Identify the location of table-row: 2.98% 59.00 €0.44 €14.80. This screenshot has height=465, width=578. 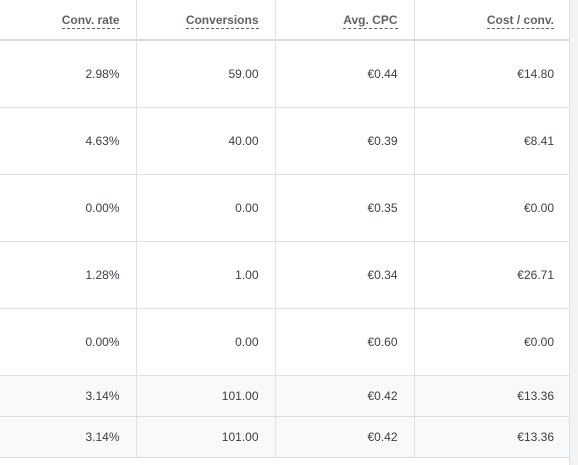
(285, 74).